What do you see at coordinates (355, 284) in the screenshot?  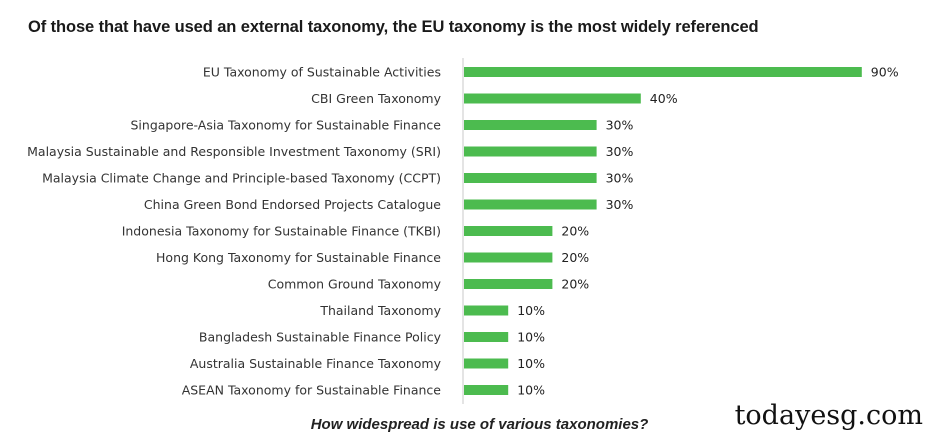 I see `category-label: Common Ground Taxonomy` at bounding box center [355, 284].